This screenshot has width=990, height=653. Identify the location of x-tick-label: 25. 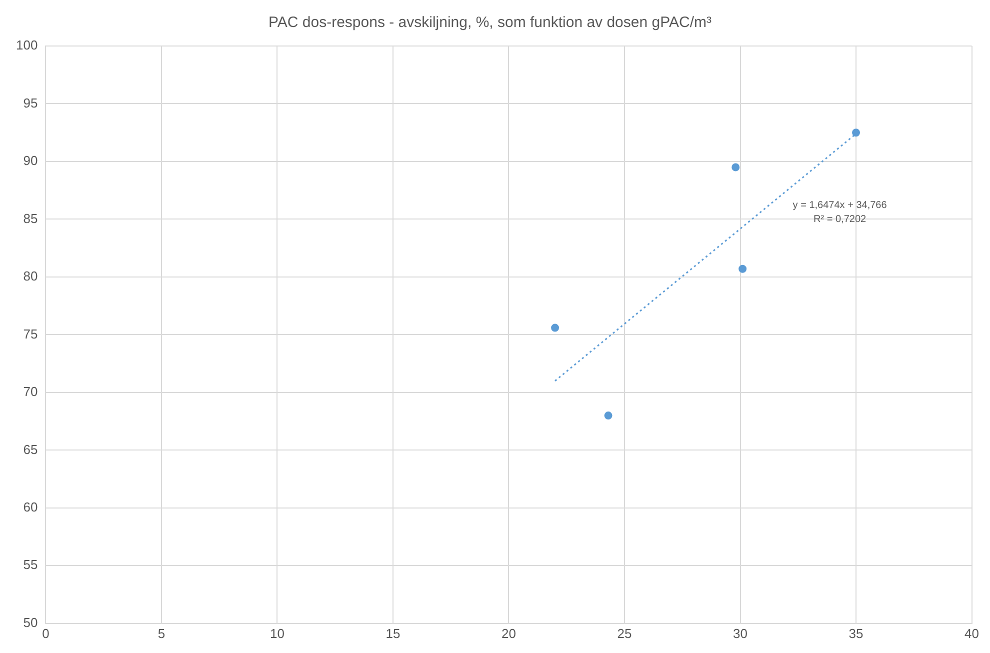
(624, 633).